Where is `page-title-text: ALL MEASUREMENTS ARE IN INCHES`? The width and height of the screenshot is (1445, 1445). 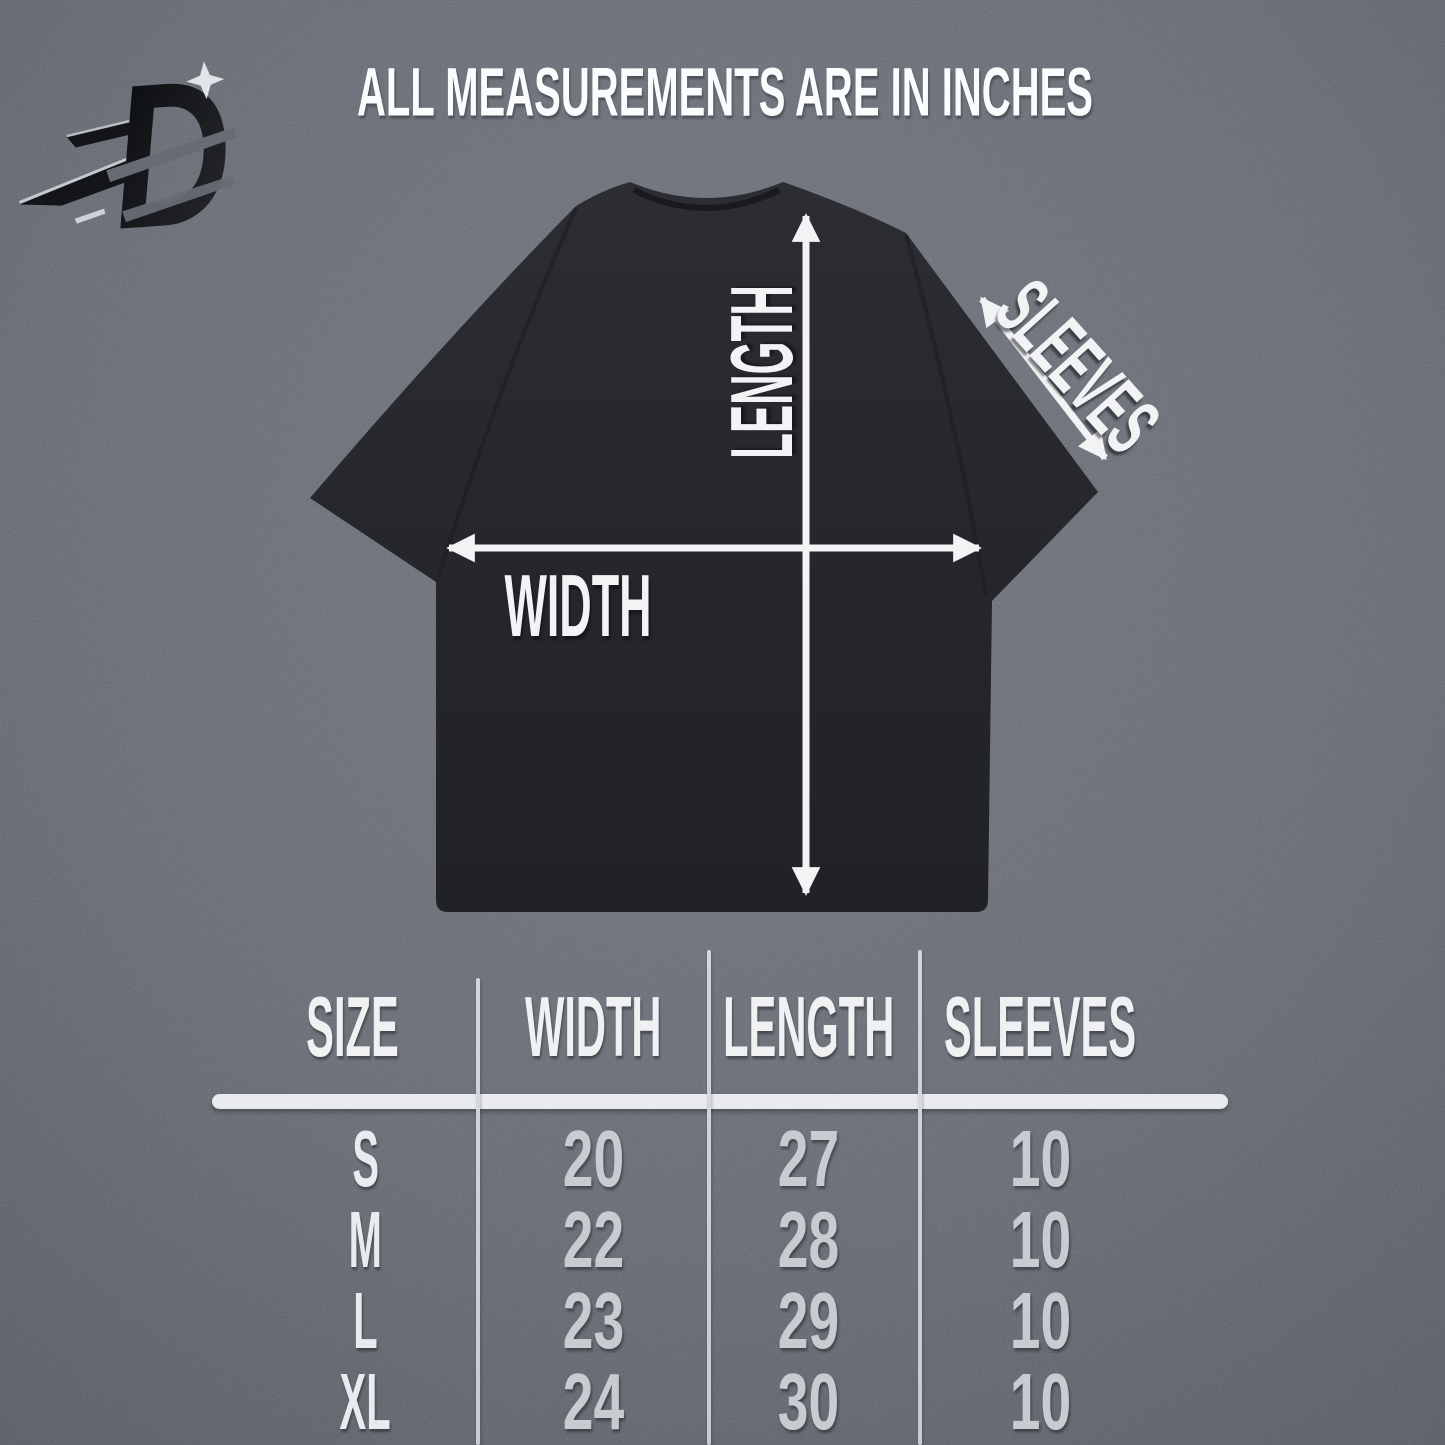 page-title-text: ALL MEASUREMENTS ARE IN INCHES is located at coordinates (725, 92).